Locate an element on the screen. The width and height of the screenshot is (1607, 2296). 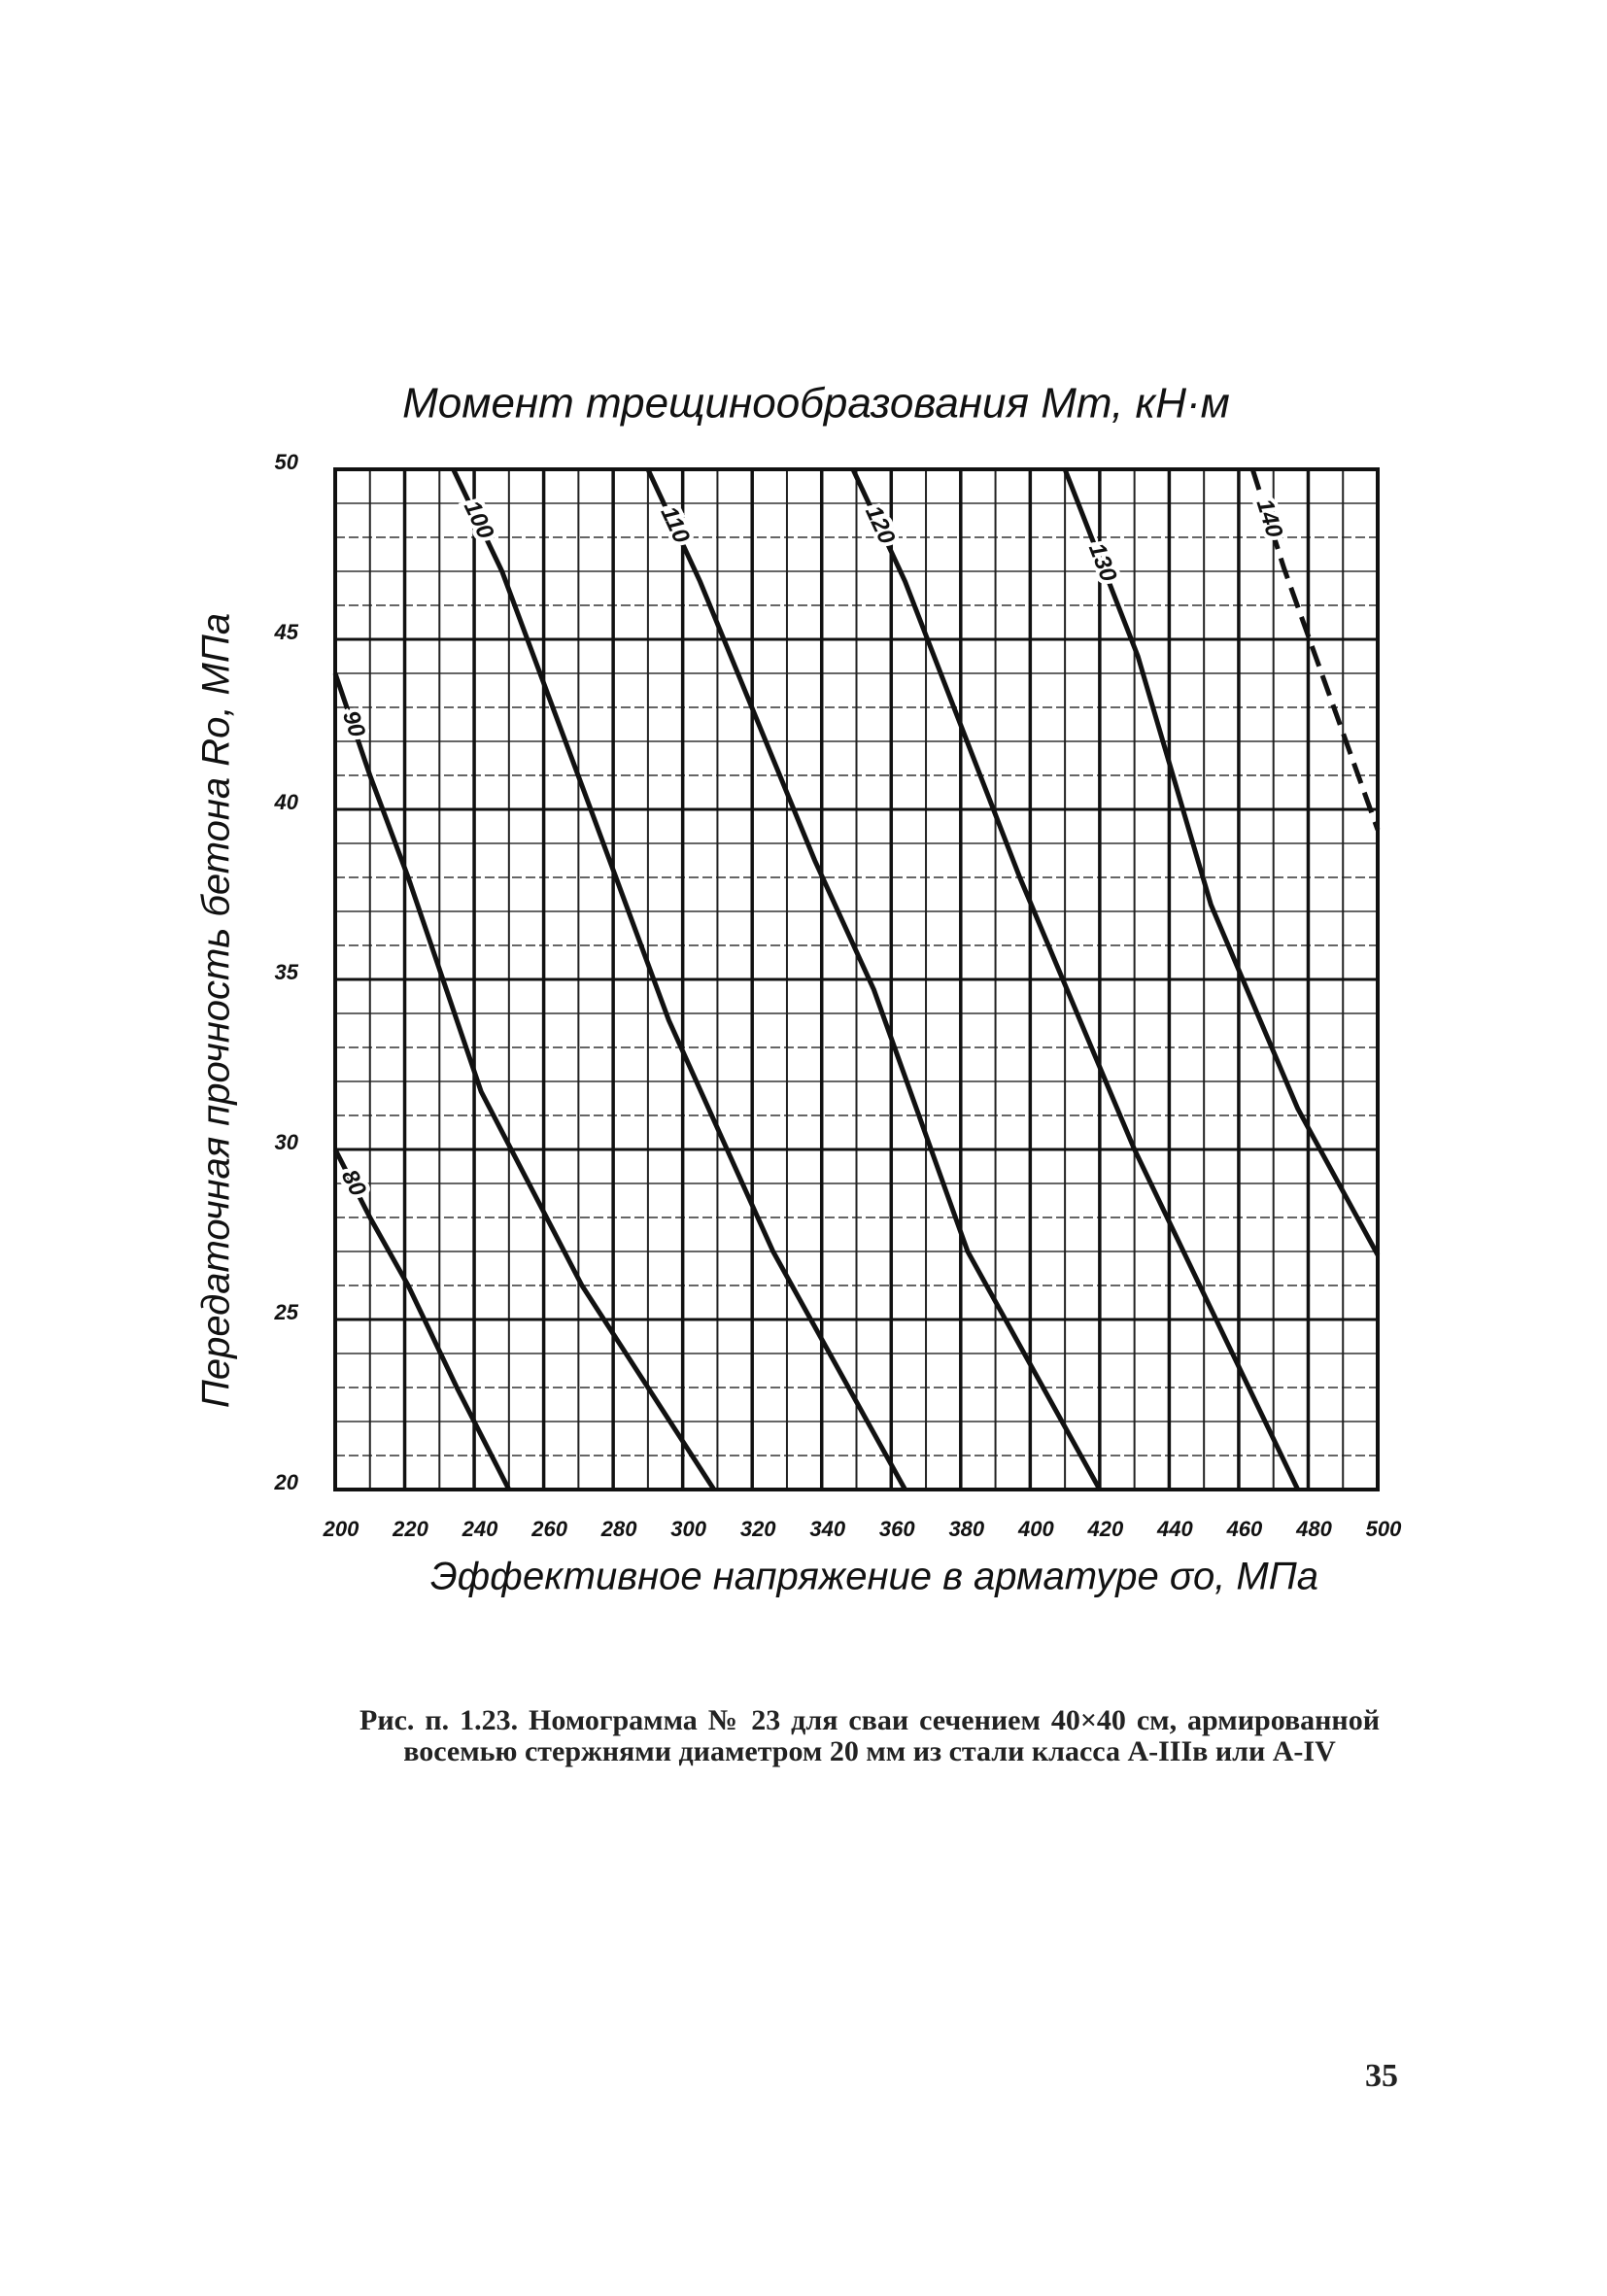
y-axis-label: Передаточная прочность бетона Rо, МПа is located at coordinates (216, 1010).